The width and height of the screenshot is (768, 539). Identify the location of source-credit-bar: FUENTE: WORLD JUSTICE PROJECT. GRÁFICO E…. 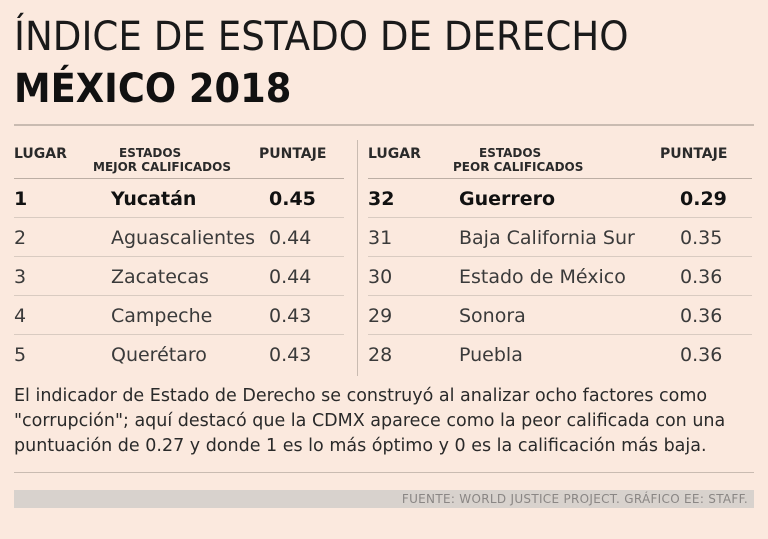
(384, 499).